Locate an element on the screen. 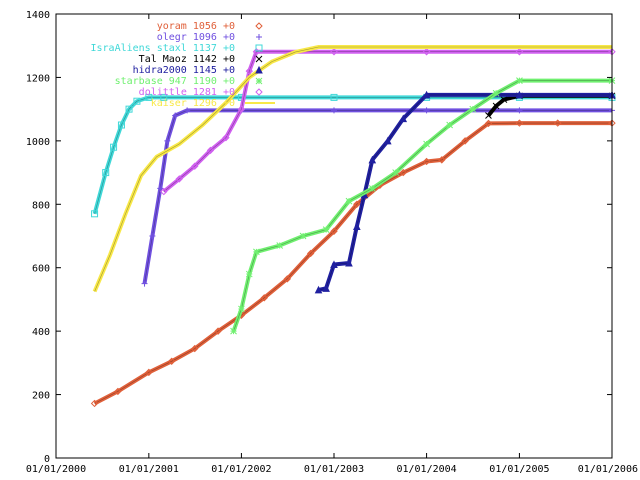  y-tick-label: 1400 is located at coordinates (38, 15).